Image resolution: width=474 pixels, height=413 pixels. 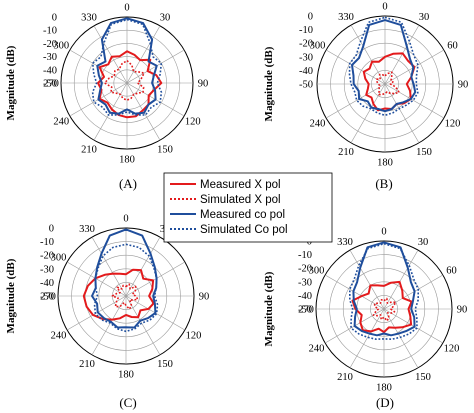 I want to click on legend-label-1: Simulated X pol, so click(x=240, y=200).